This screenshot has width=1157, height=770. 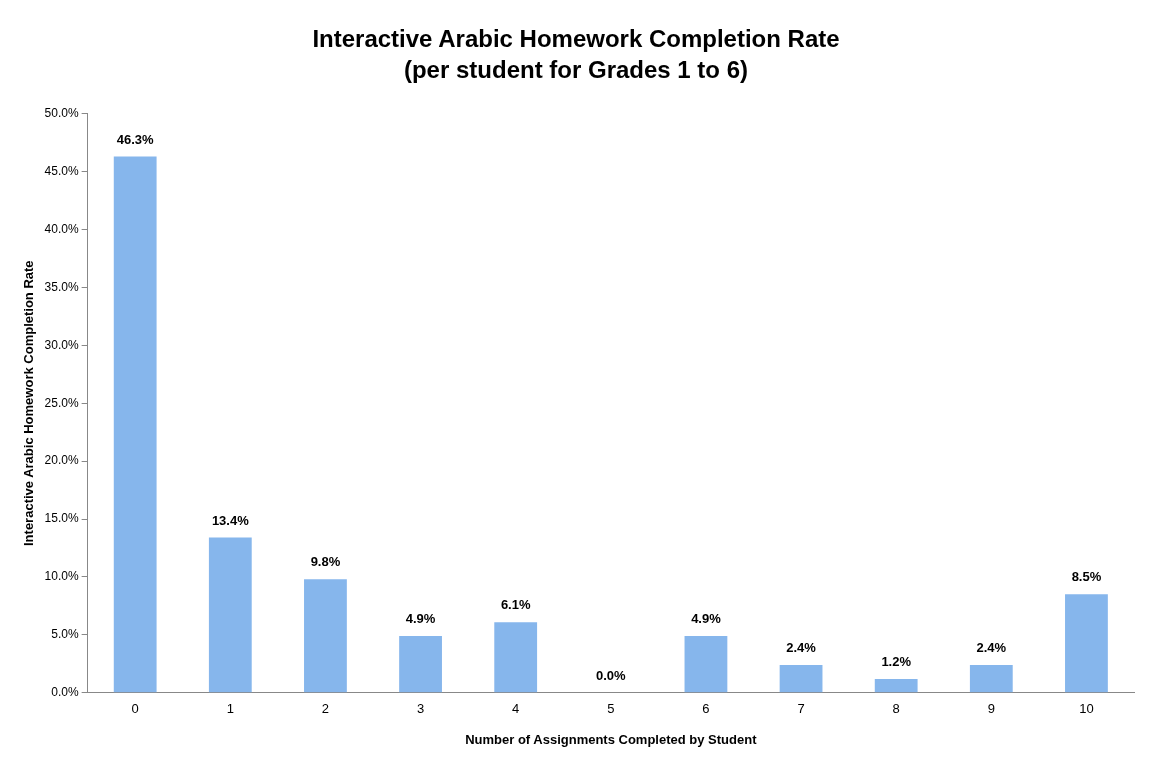 I want to click on y-tick-label: 20.0%, so click(x=61, y=460).